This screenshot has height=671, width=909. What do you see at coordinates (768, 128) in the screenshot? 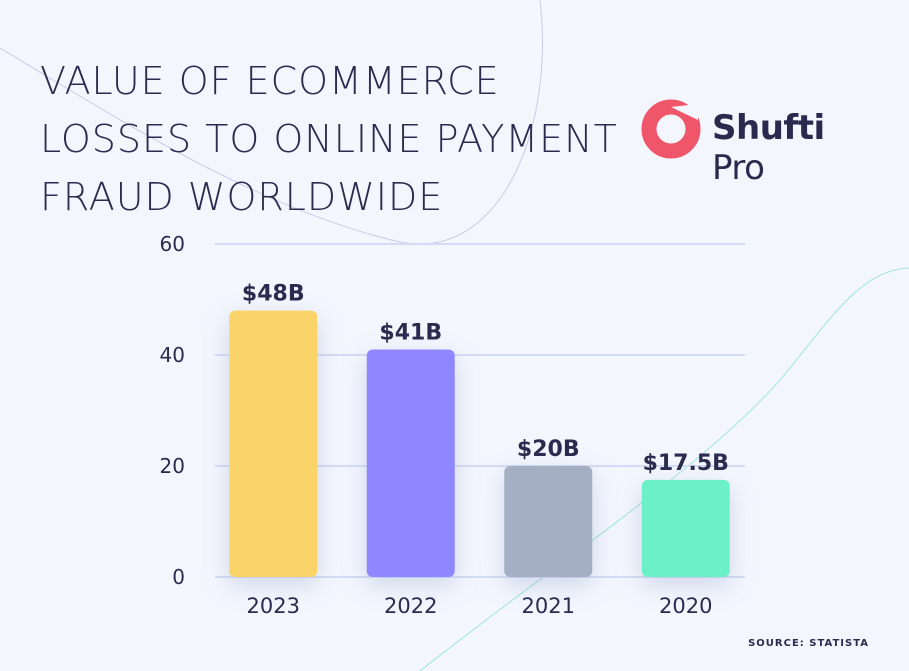
I see `logo-text-bold: Shufti` at bounding box center [768, 128].